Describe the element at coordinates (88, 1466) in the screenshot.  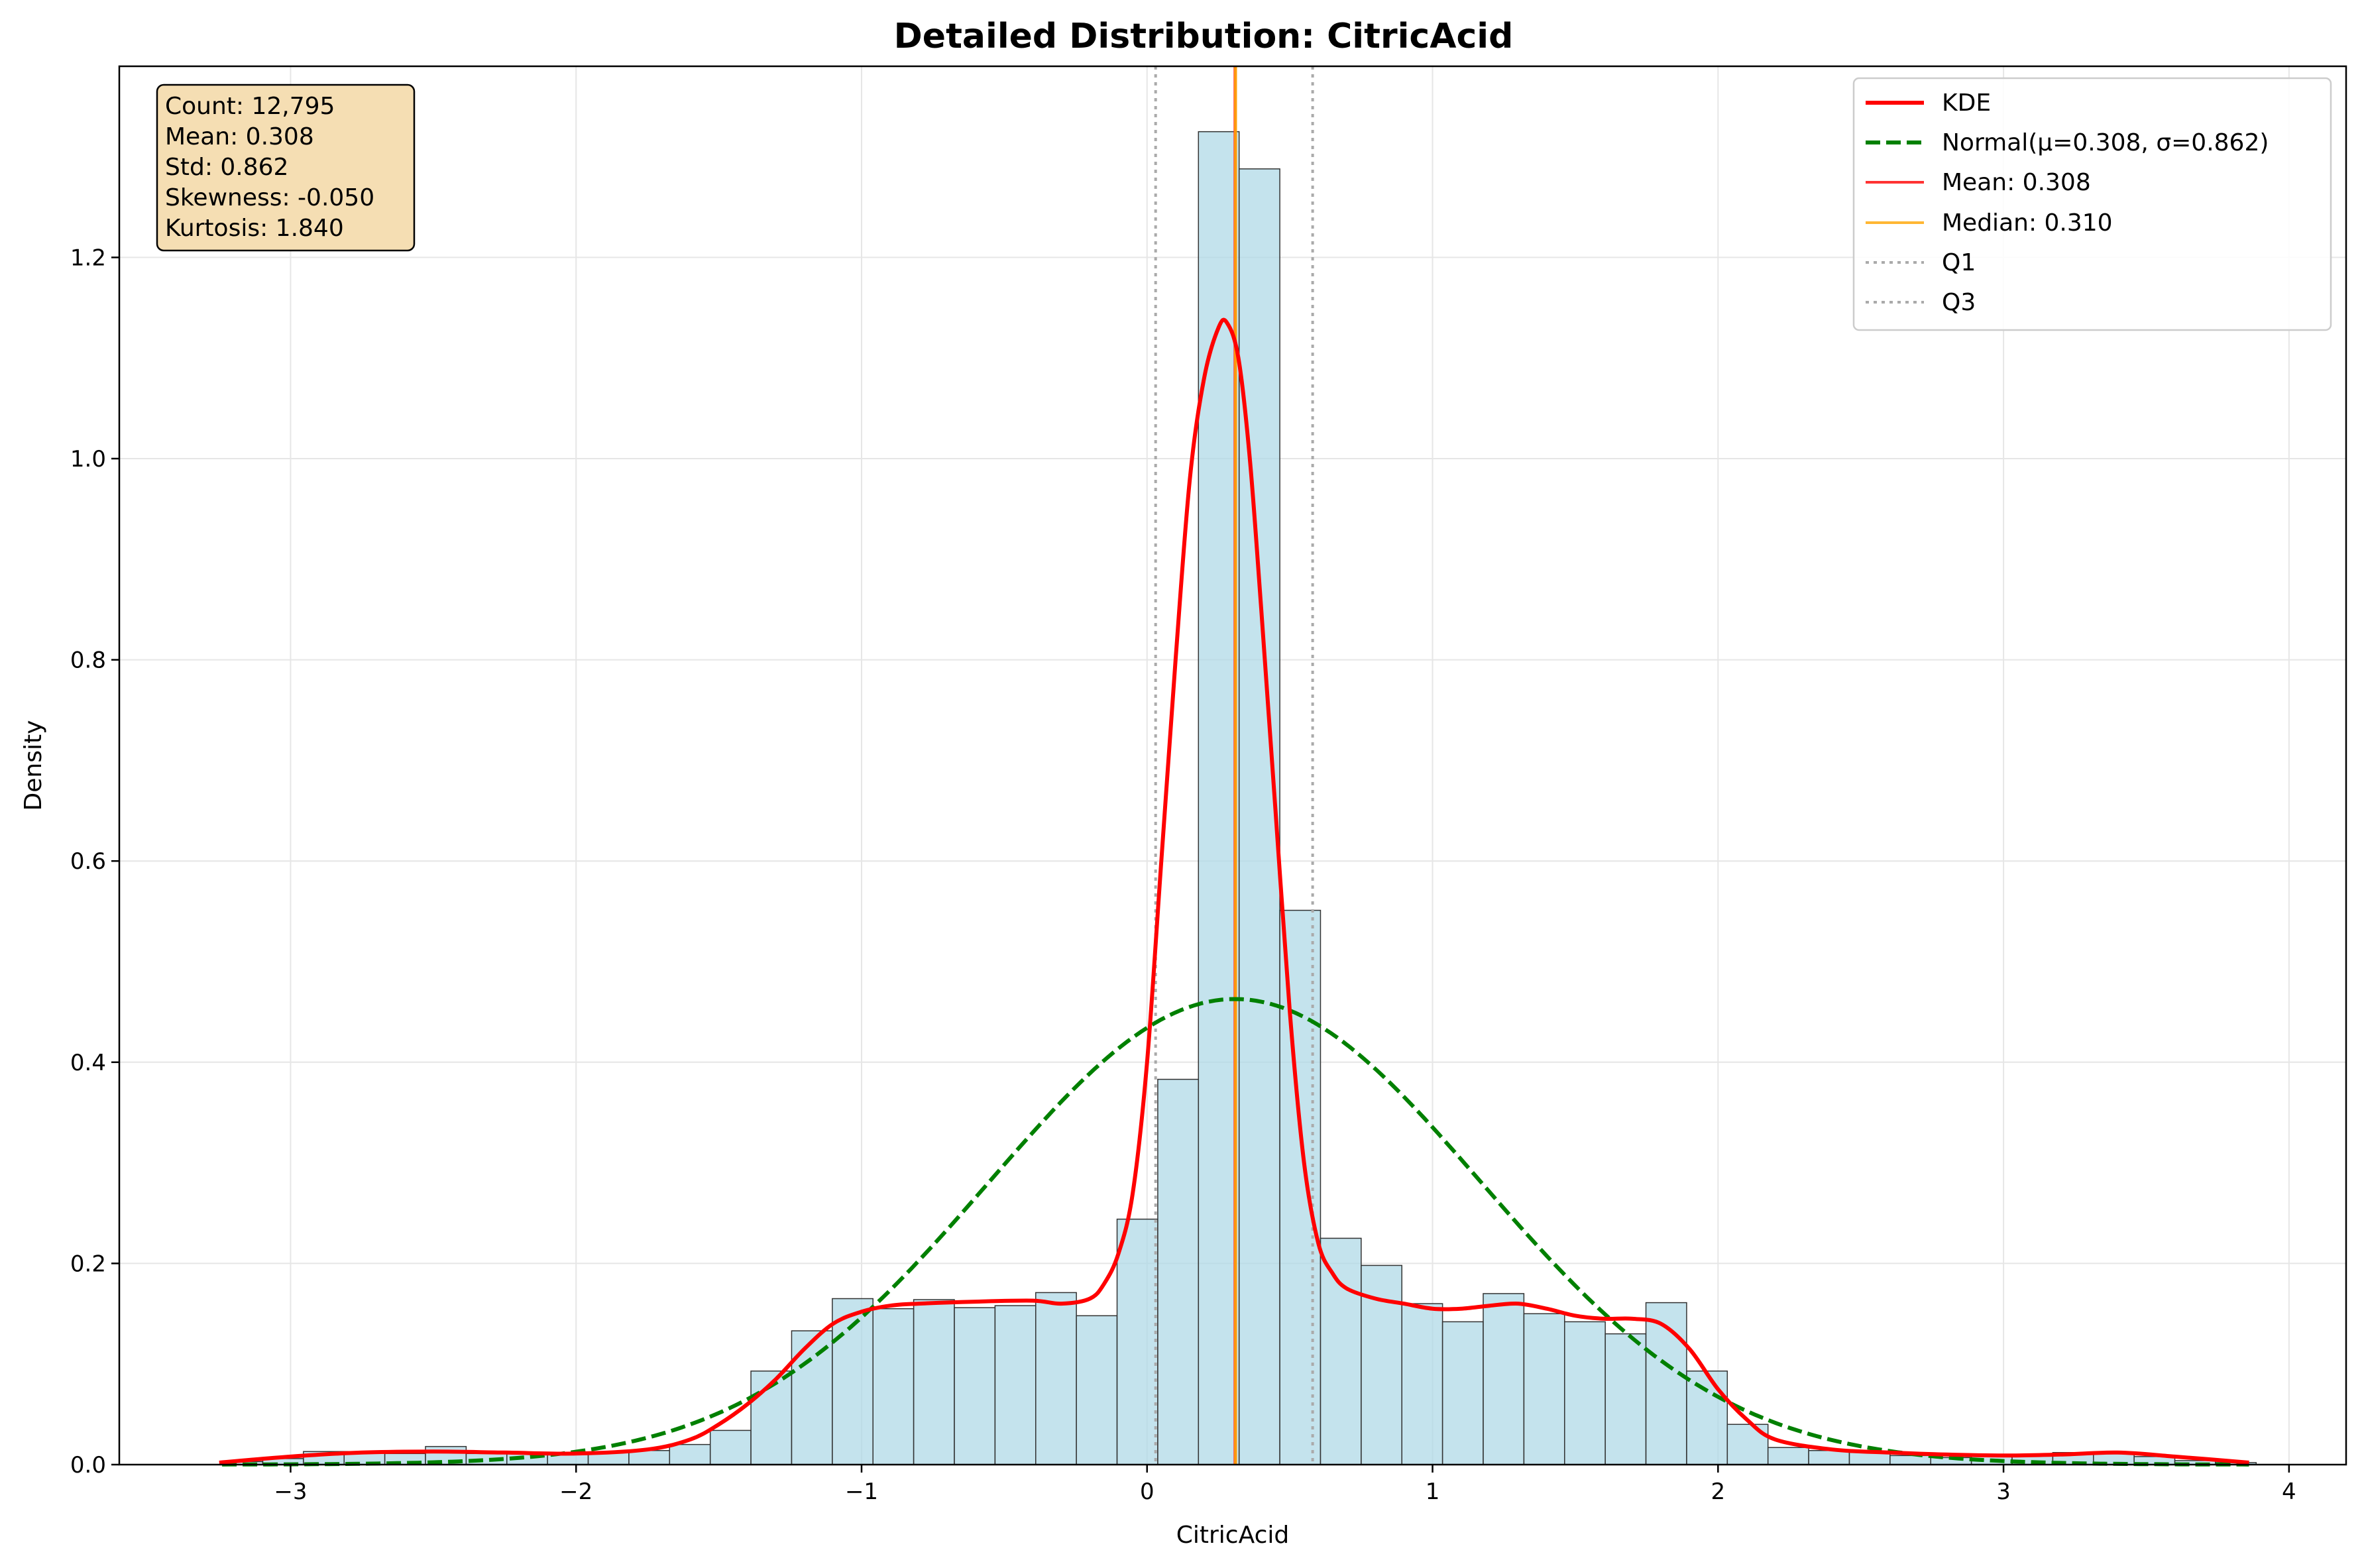
I see `y-tick-label: 0.0` at that location.